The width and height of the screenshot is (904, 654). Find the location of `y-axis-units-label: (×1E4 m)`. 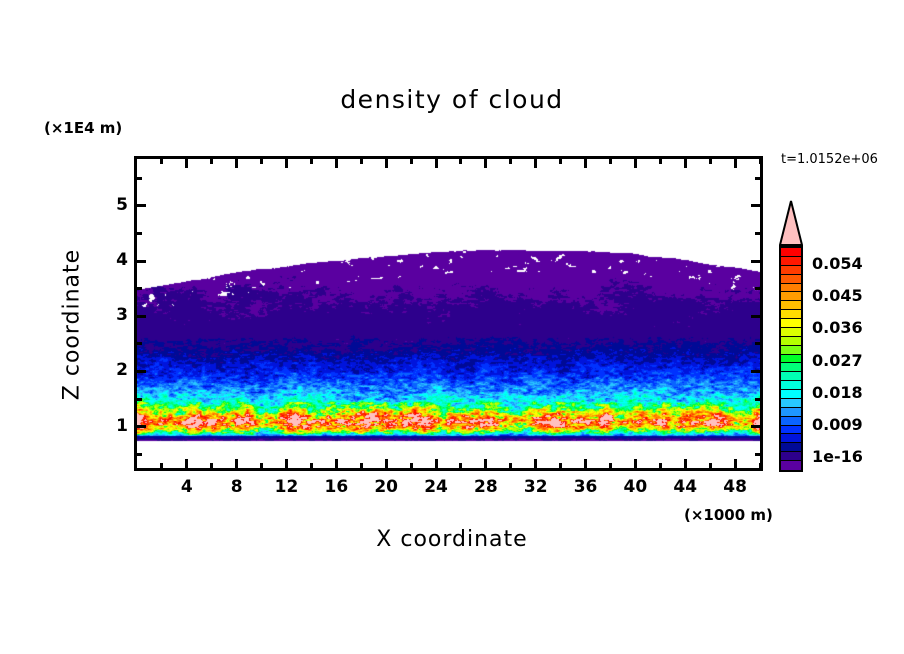

y-axis-units-label: (×1E4 m) is located at coordinates (83, 128).